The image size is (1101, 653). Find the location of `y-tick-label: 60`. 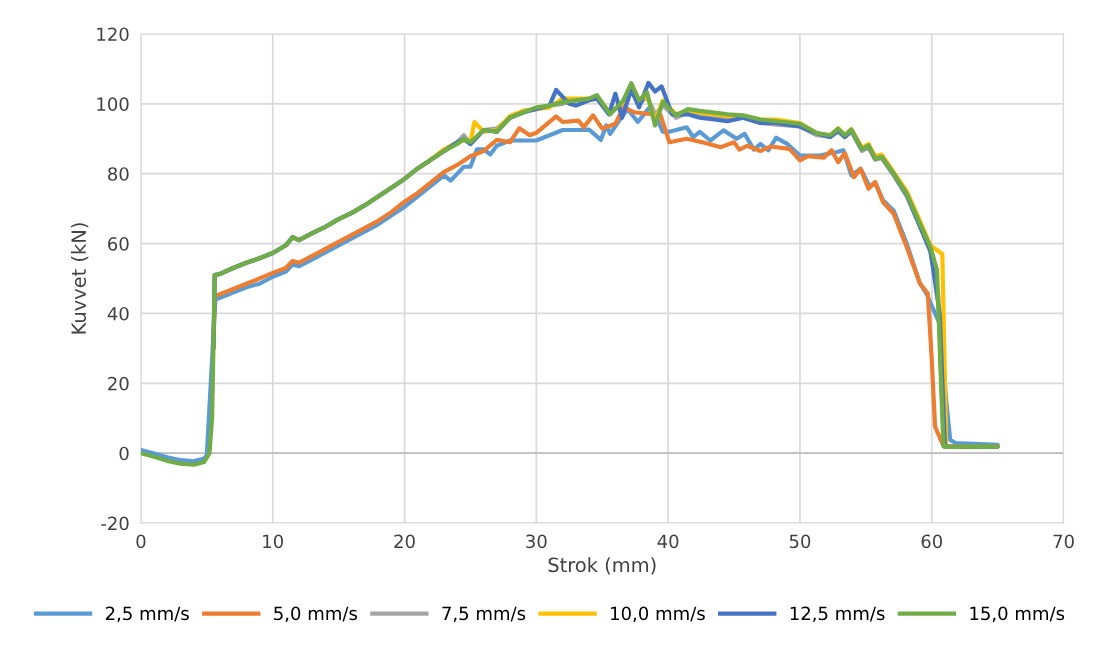

y-tick-label: 60 is located at coordinates (118, 244).